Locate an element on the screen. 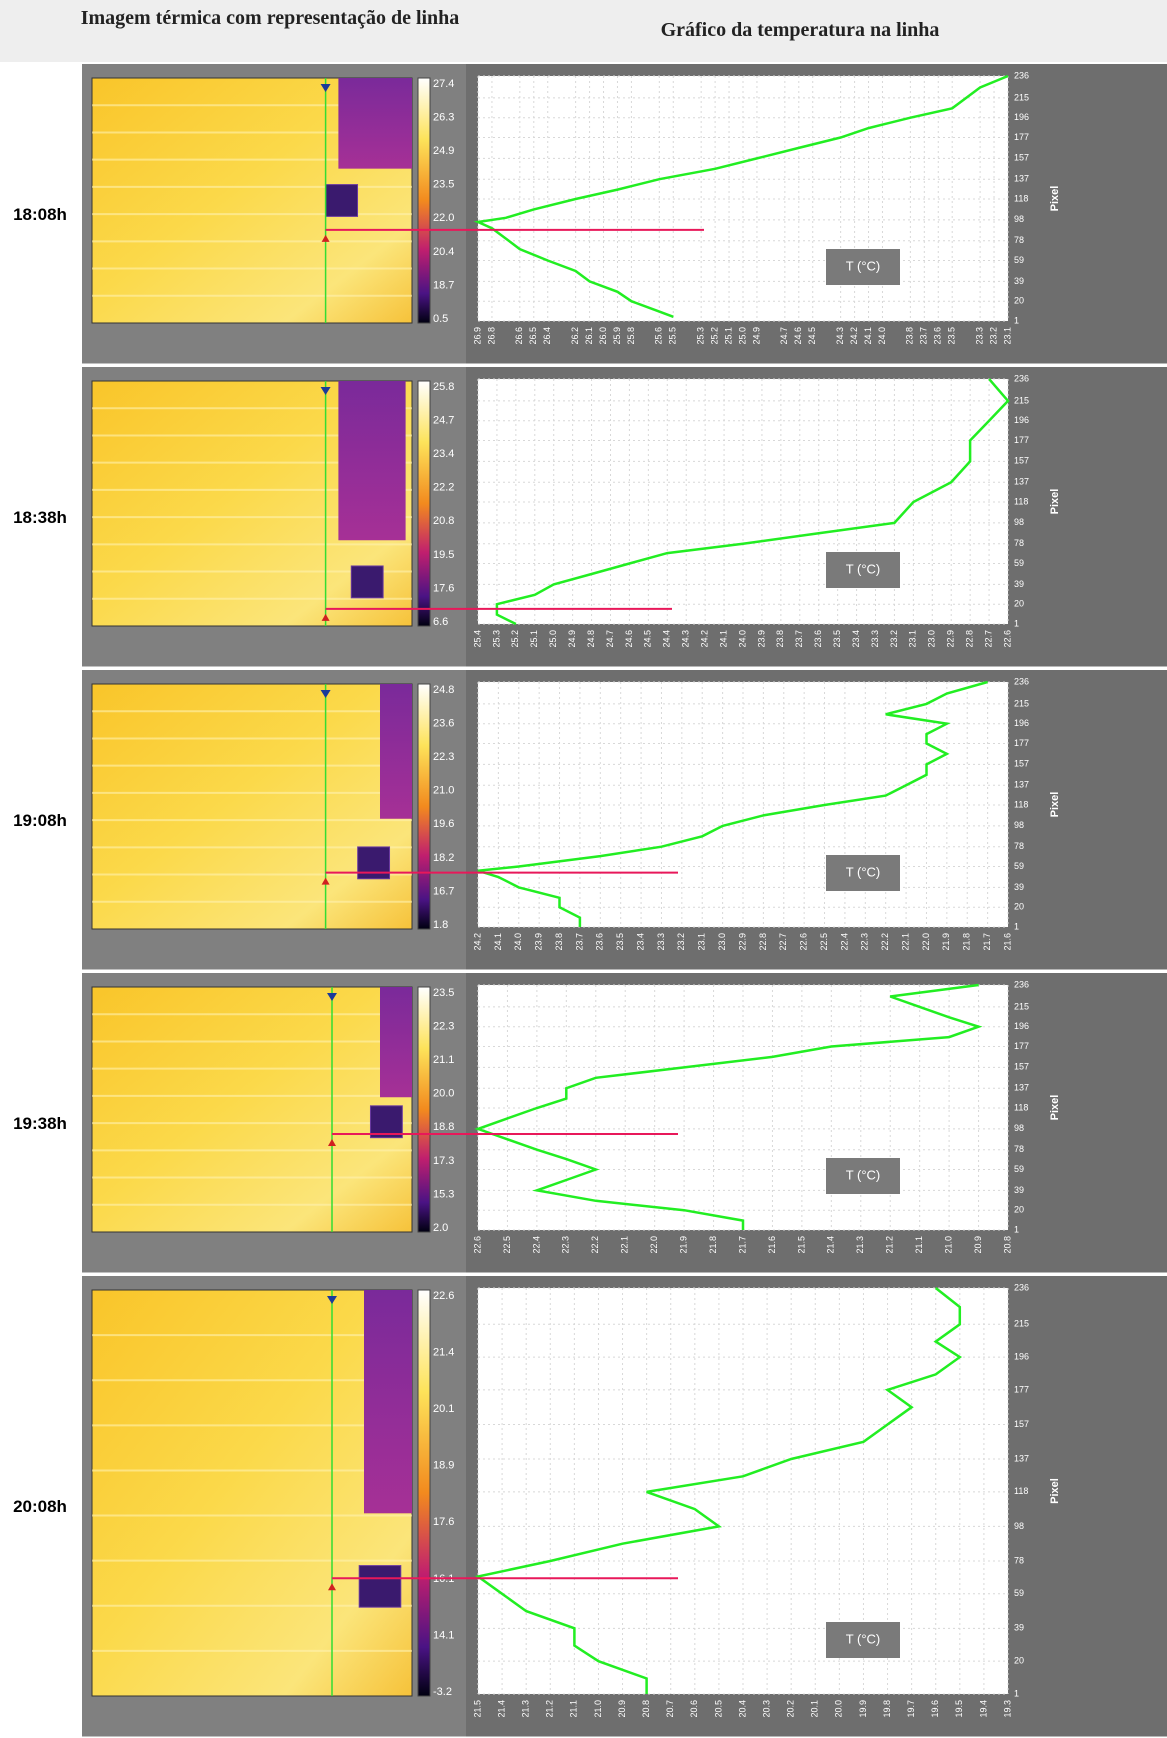 The height and width of the screenshot is (1738, 1167). y-tick-label: 177 is located at coordinates (1021, 1046).